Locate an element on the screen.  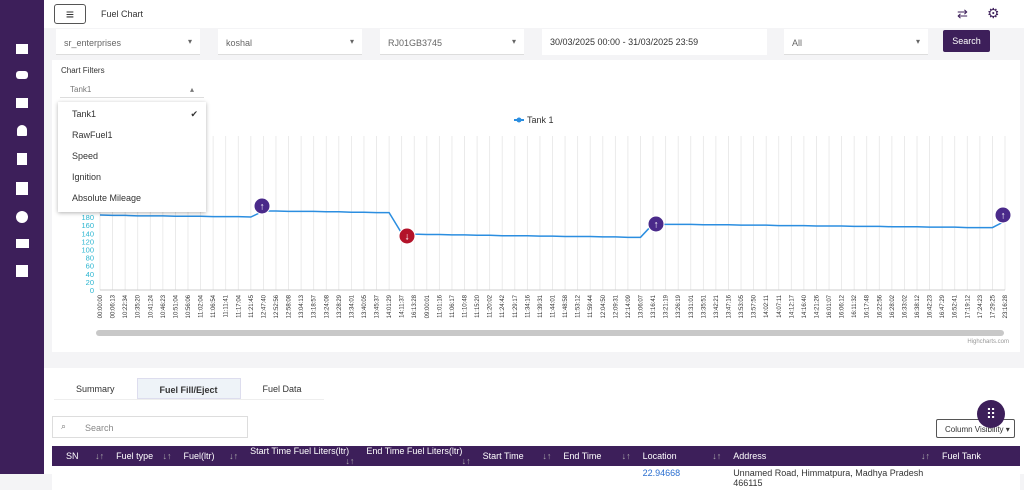
x-tick-label: 13:18:57 is located at coordinates (315, 306).